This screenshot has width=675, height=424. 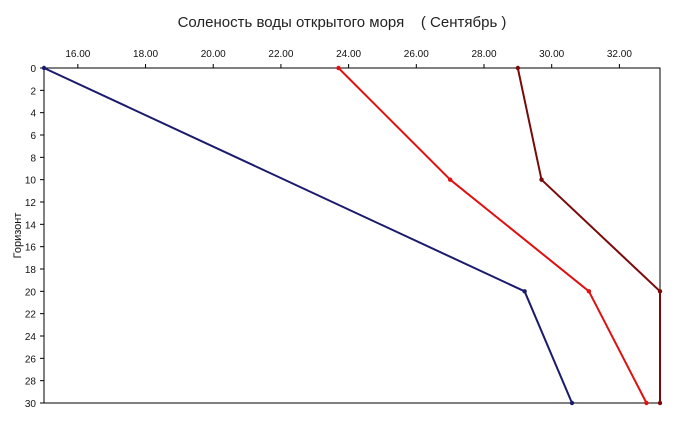 I want to click on y-tick-label: 8, so click(x=33, y=158).